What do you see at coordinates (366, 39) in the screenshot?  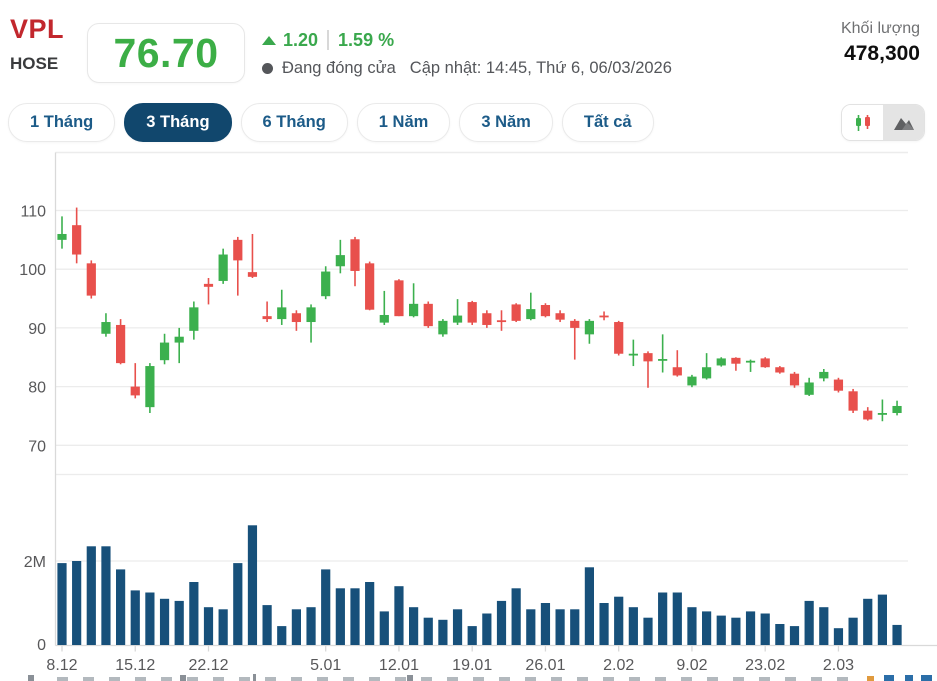 I see `price-change-percent: 1.59 %` at bounding box center [366, 39].